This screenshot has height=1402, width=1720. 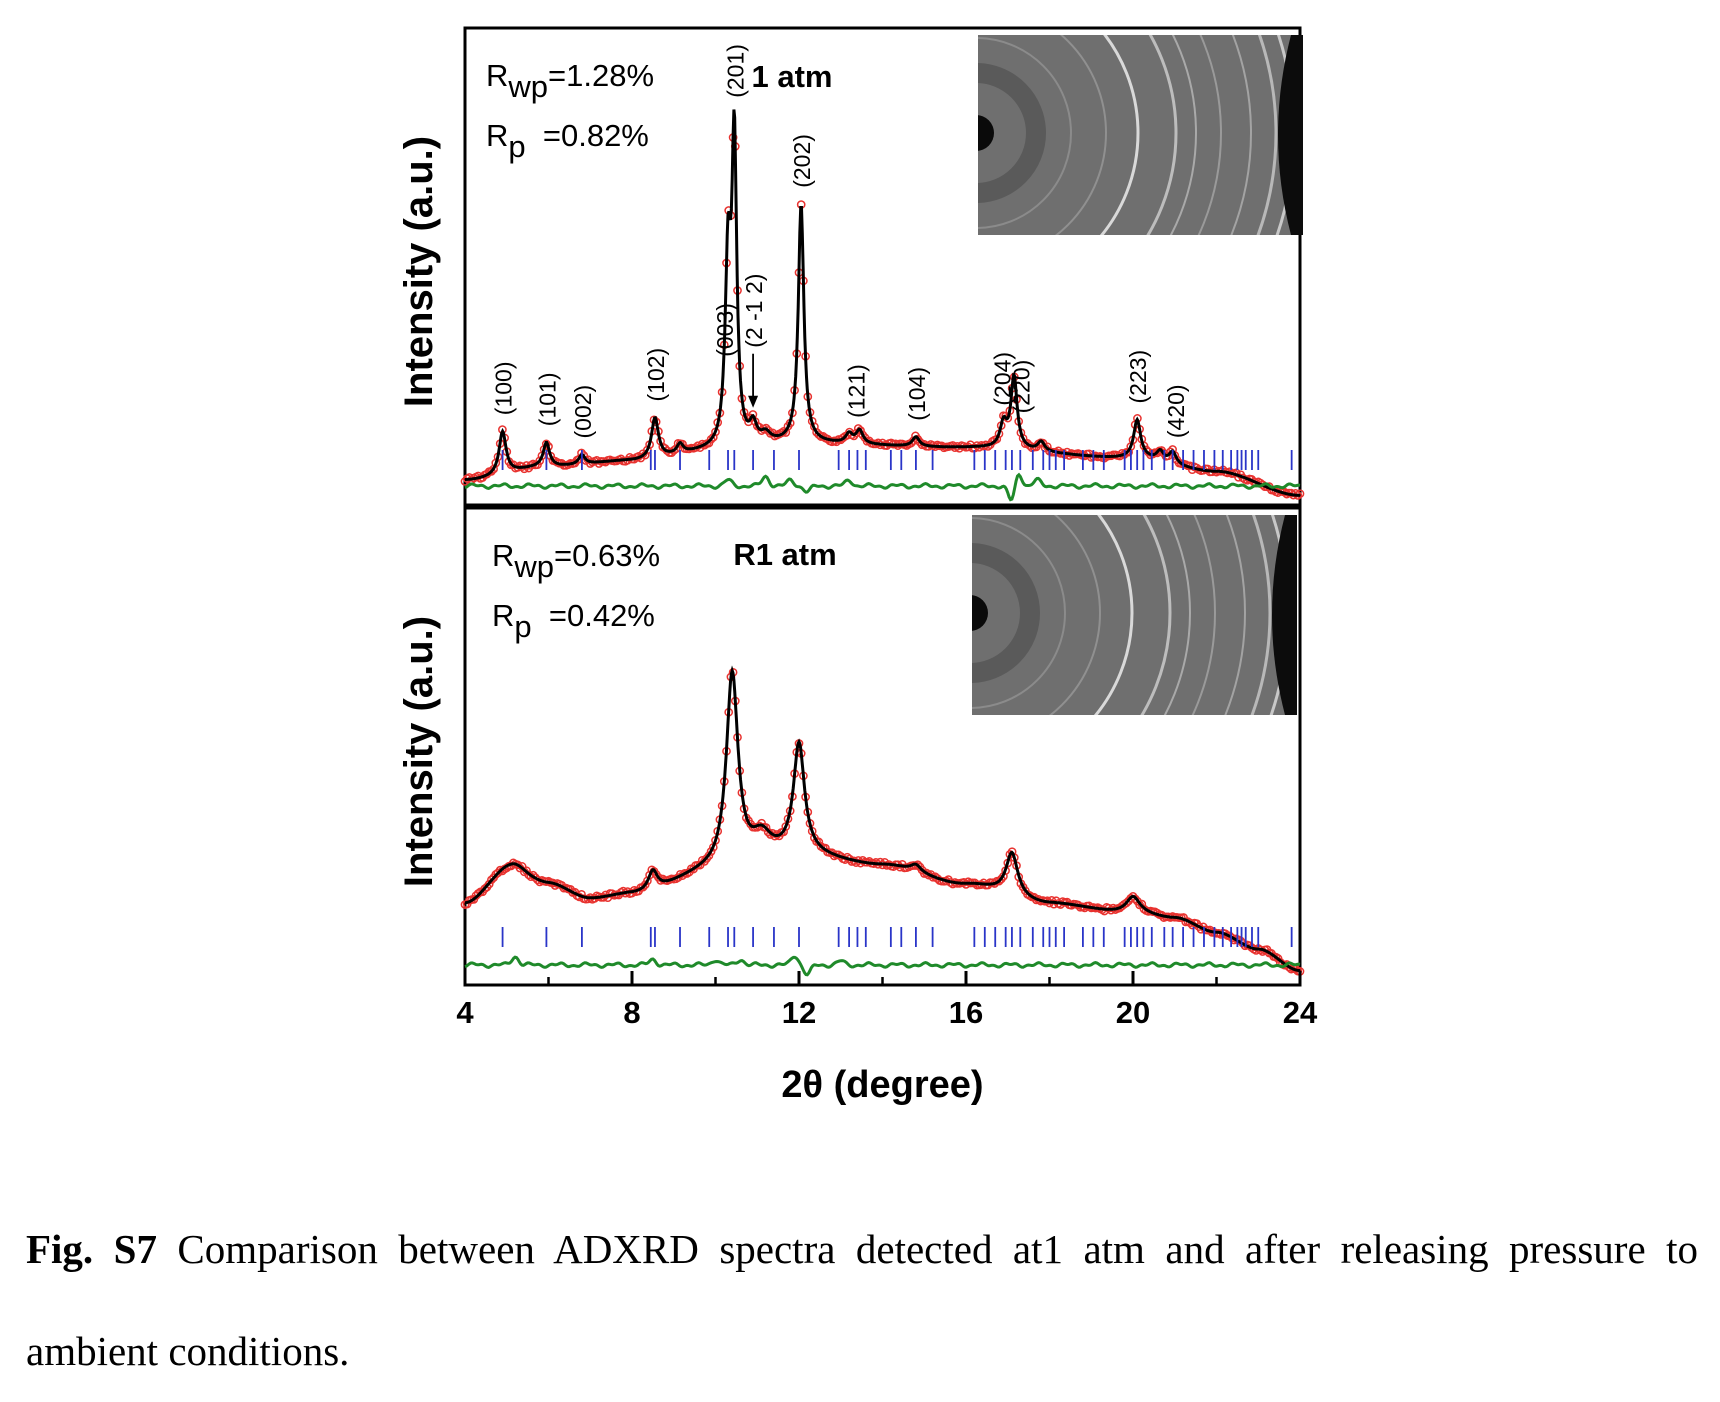 I want to click on x-axis-label: 2θ (degree), so click(x=882, y=1085).